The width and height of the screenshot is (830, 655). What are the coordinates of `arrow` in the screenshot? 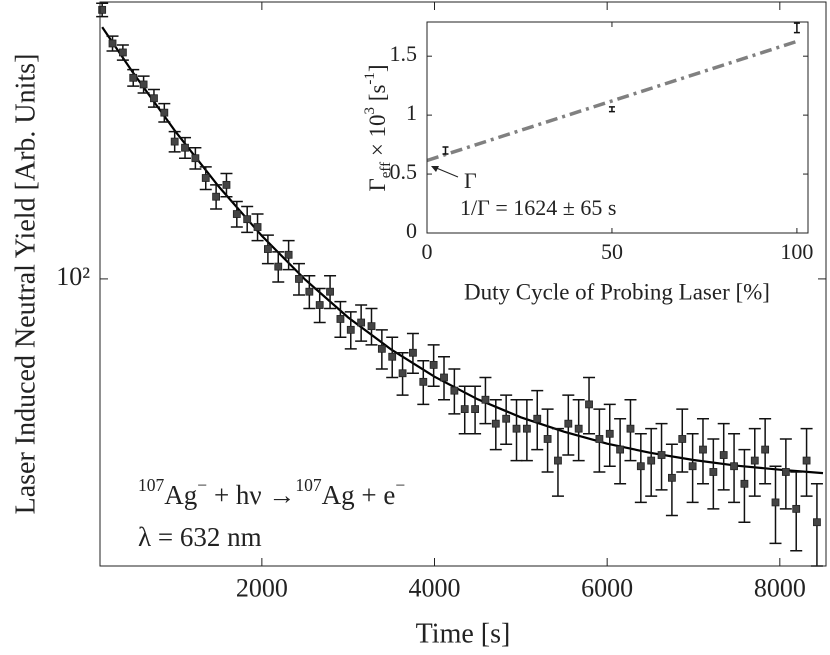 It's located at (446, 172).